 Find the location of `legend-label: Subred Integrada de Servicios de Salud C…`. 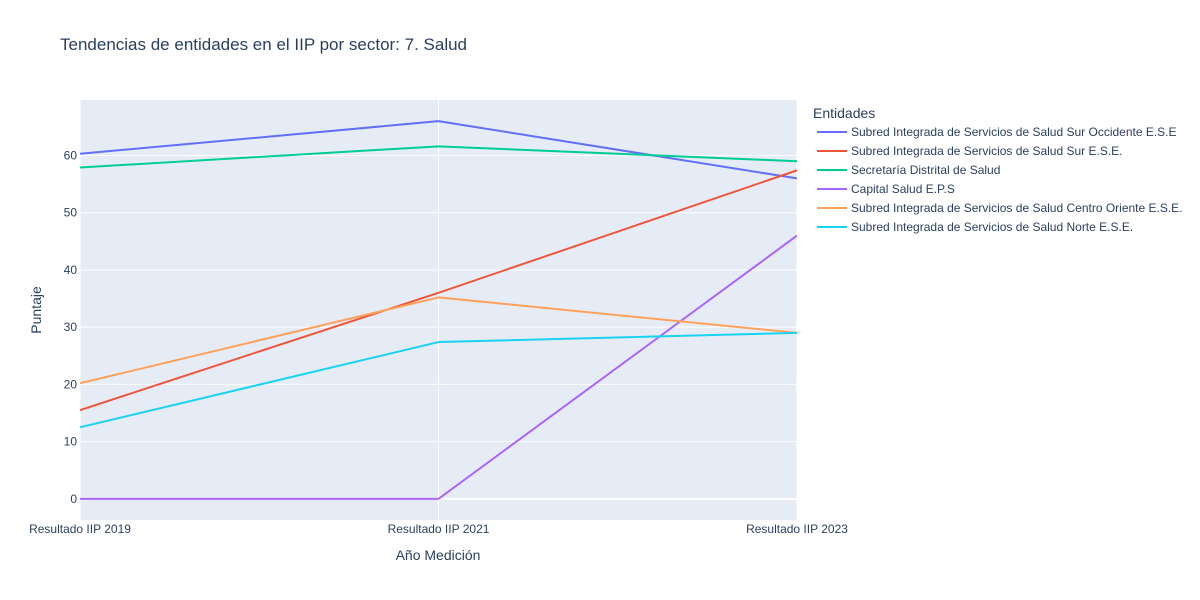

legend-label: Subred Integrada de Servicios de Salud C… is located at coordinates (1017, 208).